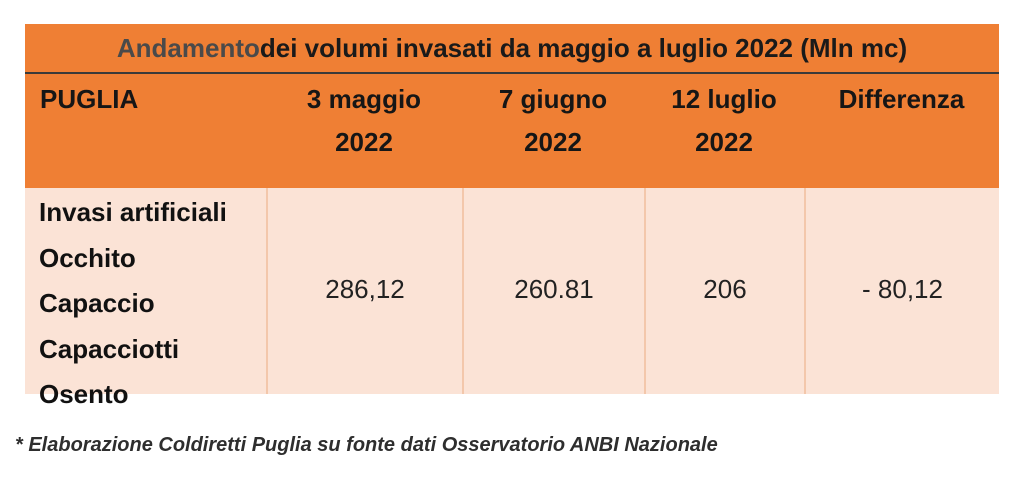 This screenshot has width=1024, height=483. What do you see at coordinates (724, 99) in the screenshot?
I see `header-july-date: 12 luglio` at bounding box center [724, 99].